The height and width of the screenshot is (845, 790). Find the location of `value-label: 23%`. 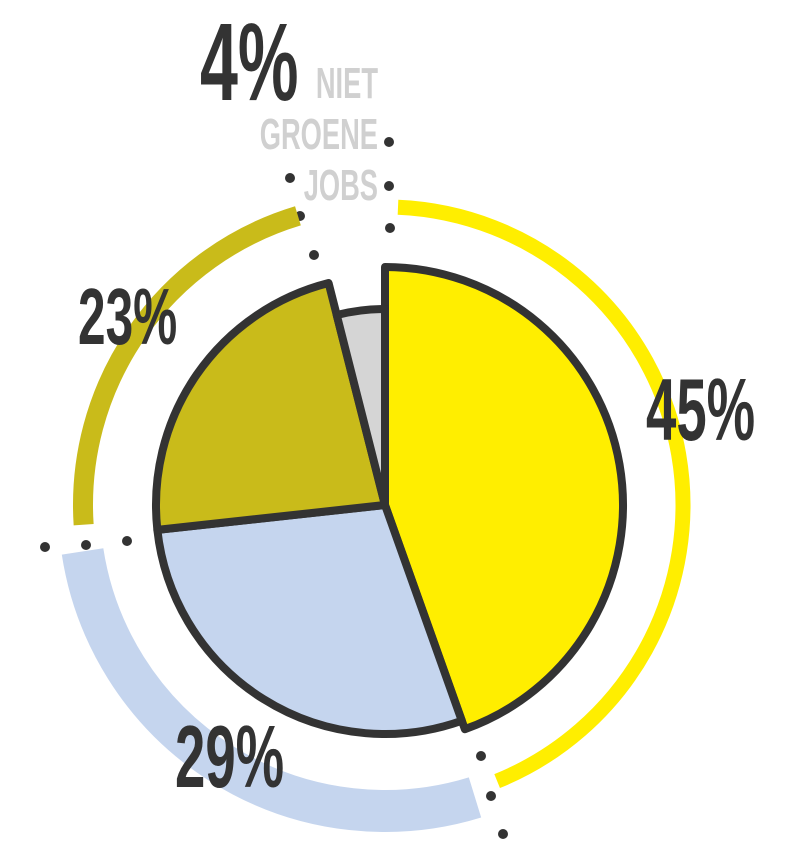

value-label: 23% is located at coordinates (127, 317).